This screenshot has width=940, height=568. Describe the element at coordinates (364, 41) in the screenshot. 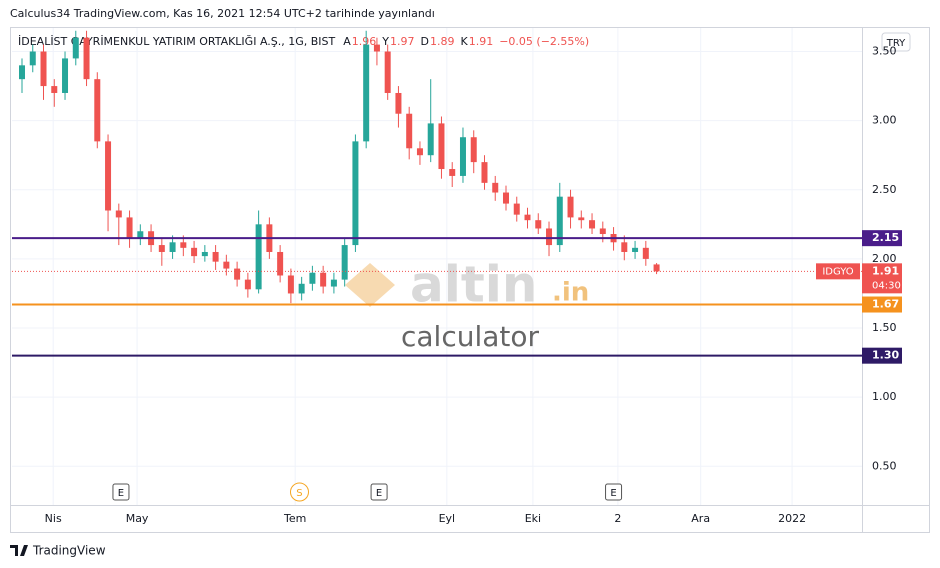

I see `legend-ohlc-value: 1.96` at that location.